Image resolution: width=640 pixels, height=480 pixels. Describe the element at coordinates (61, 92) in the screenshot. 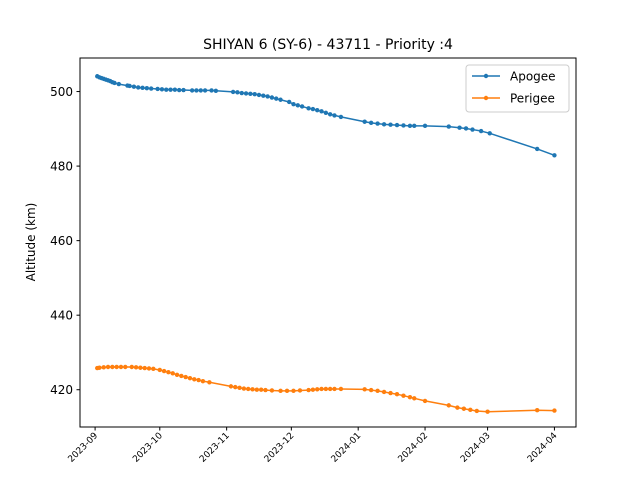

I see `y-tick-label: 500` at that location.